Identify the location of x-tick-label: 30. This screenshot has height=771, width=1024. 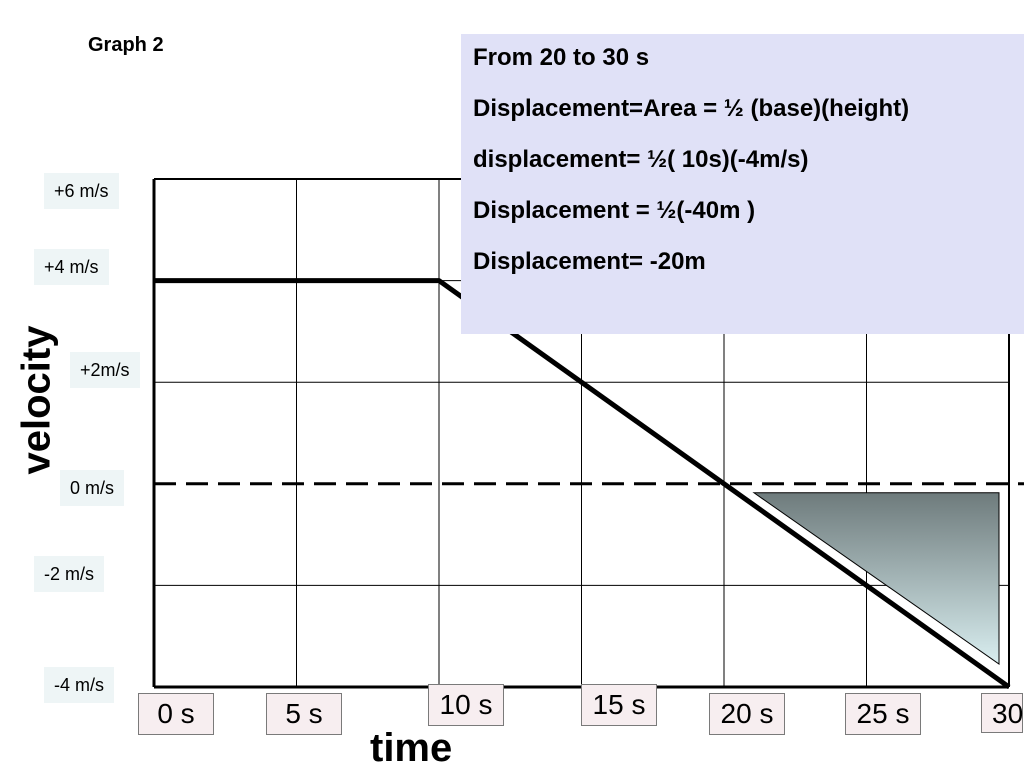
(1002, 713).